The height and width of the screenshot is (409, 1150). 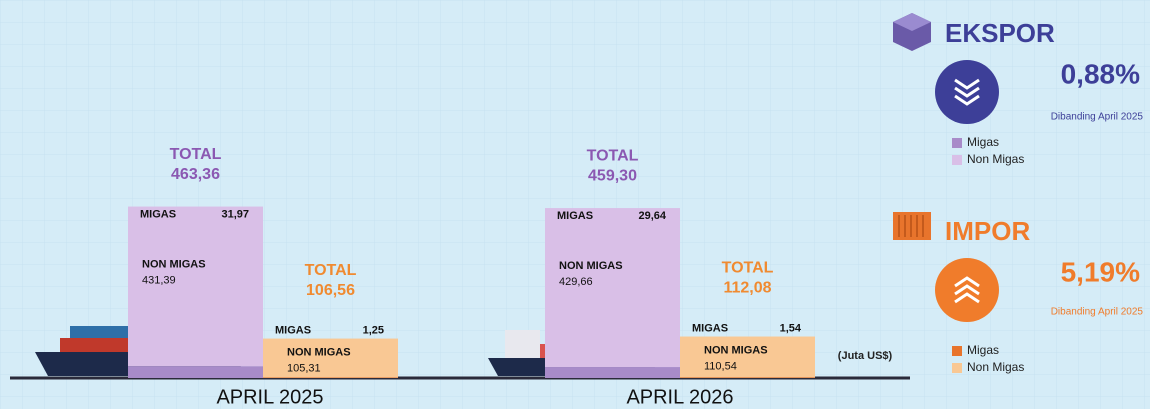 I want to click on total-value: 463,36, so click(x=195, y=174).